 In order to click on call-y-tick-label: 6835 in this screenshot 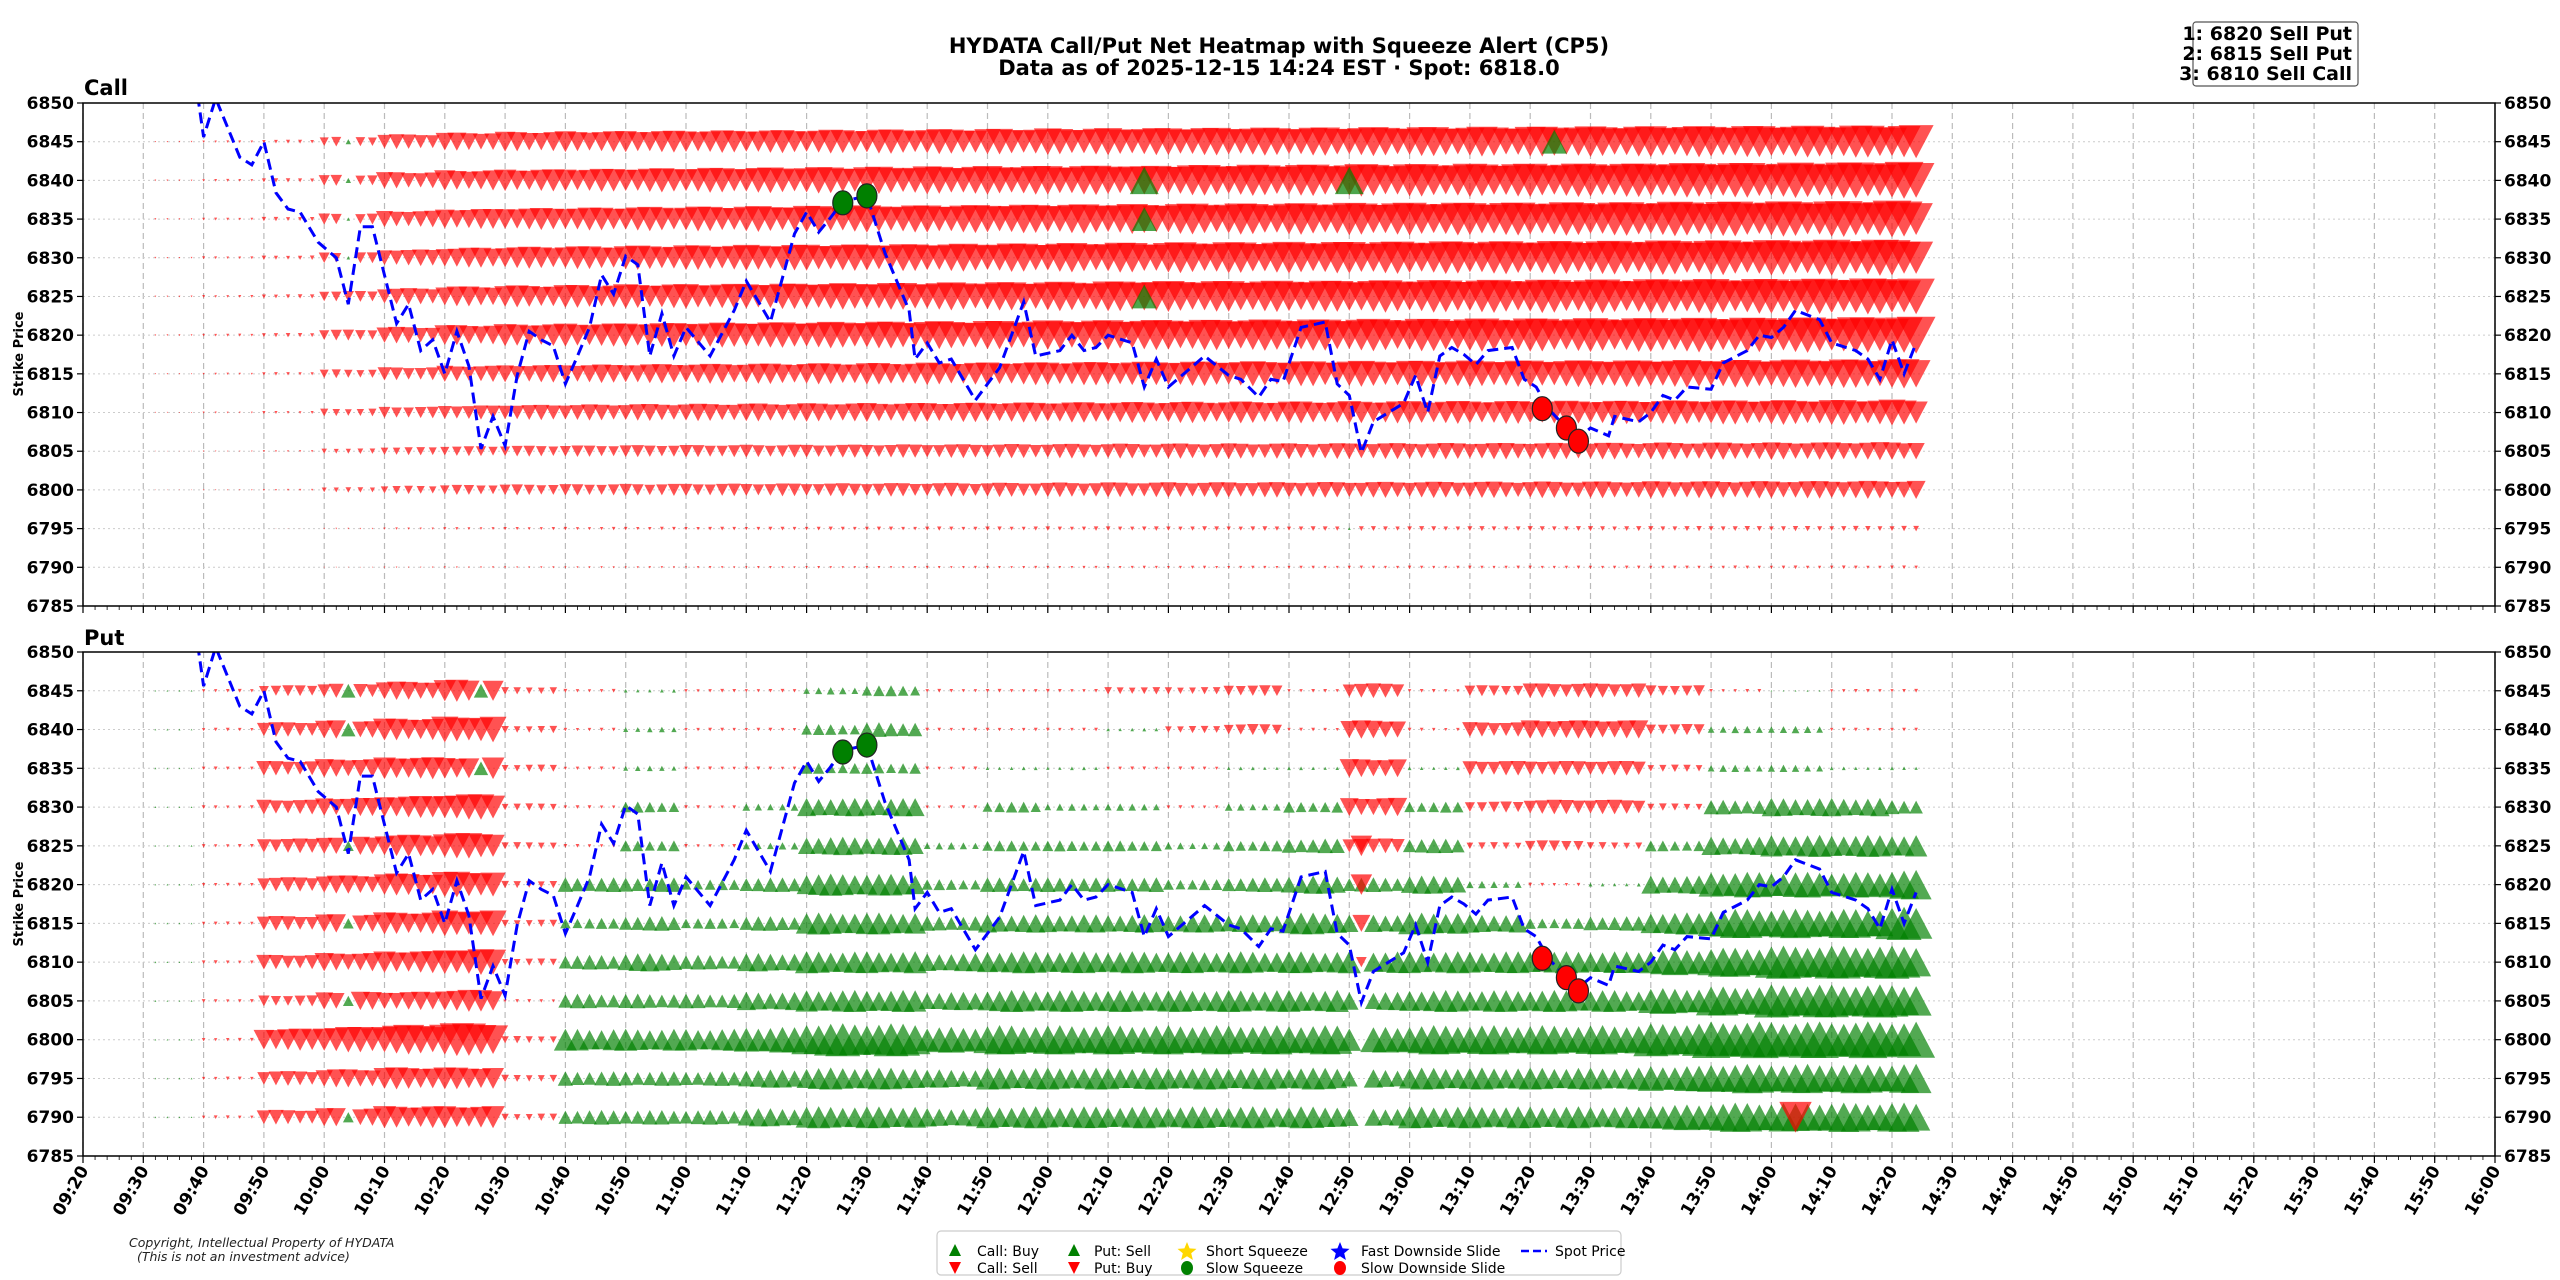, I will do `click(50, 220)`.